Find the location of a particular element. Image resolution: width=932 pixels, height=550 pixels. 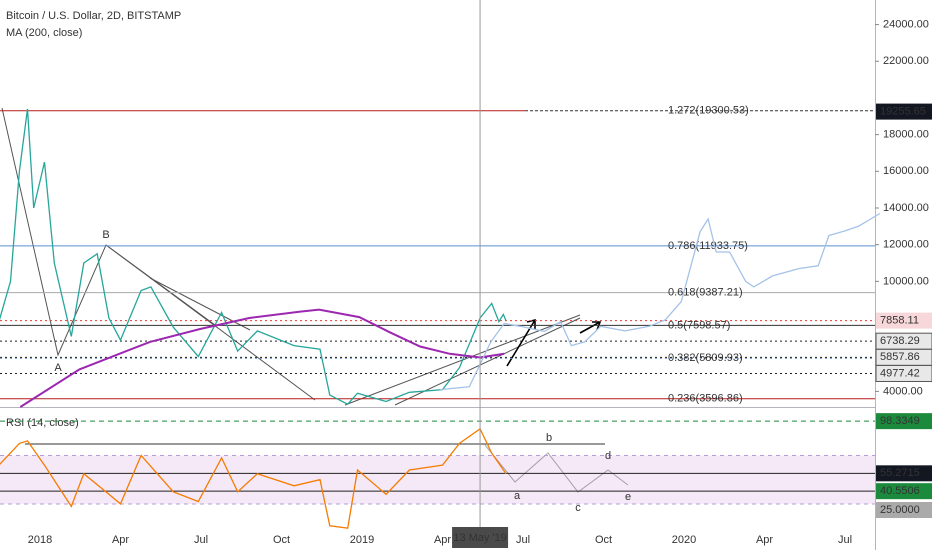

rsi-title: RSI (14, close) is located at coordinates (42, 423).